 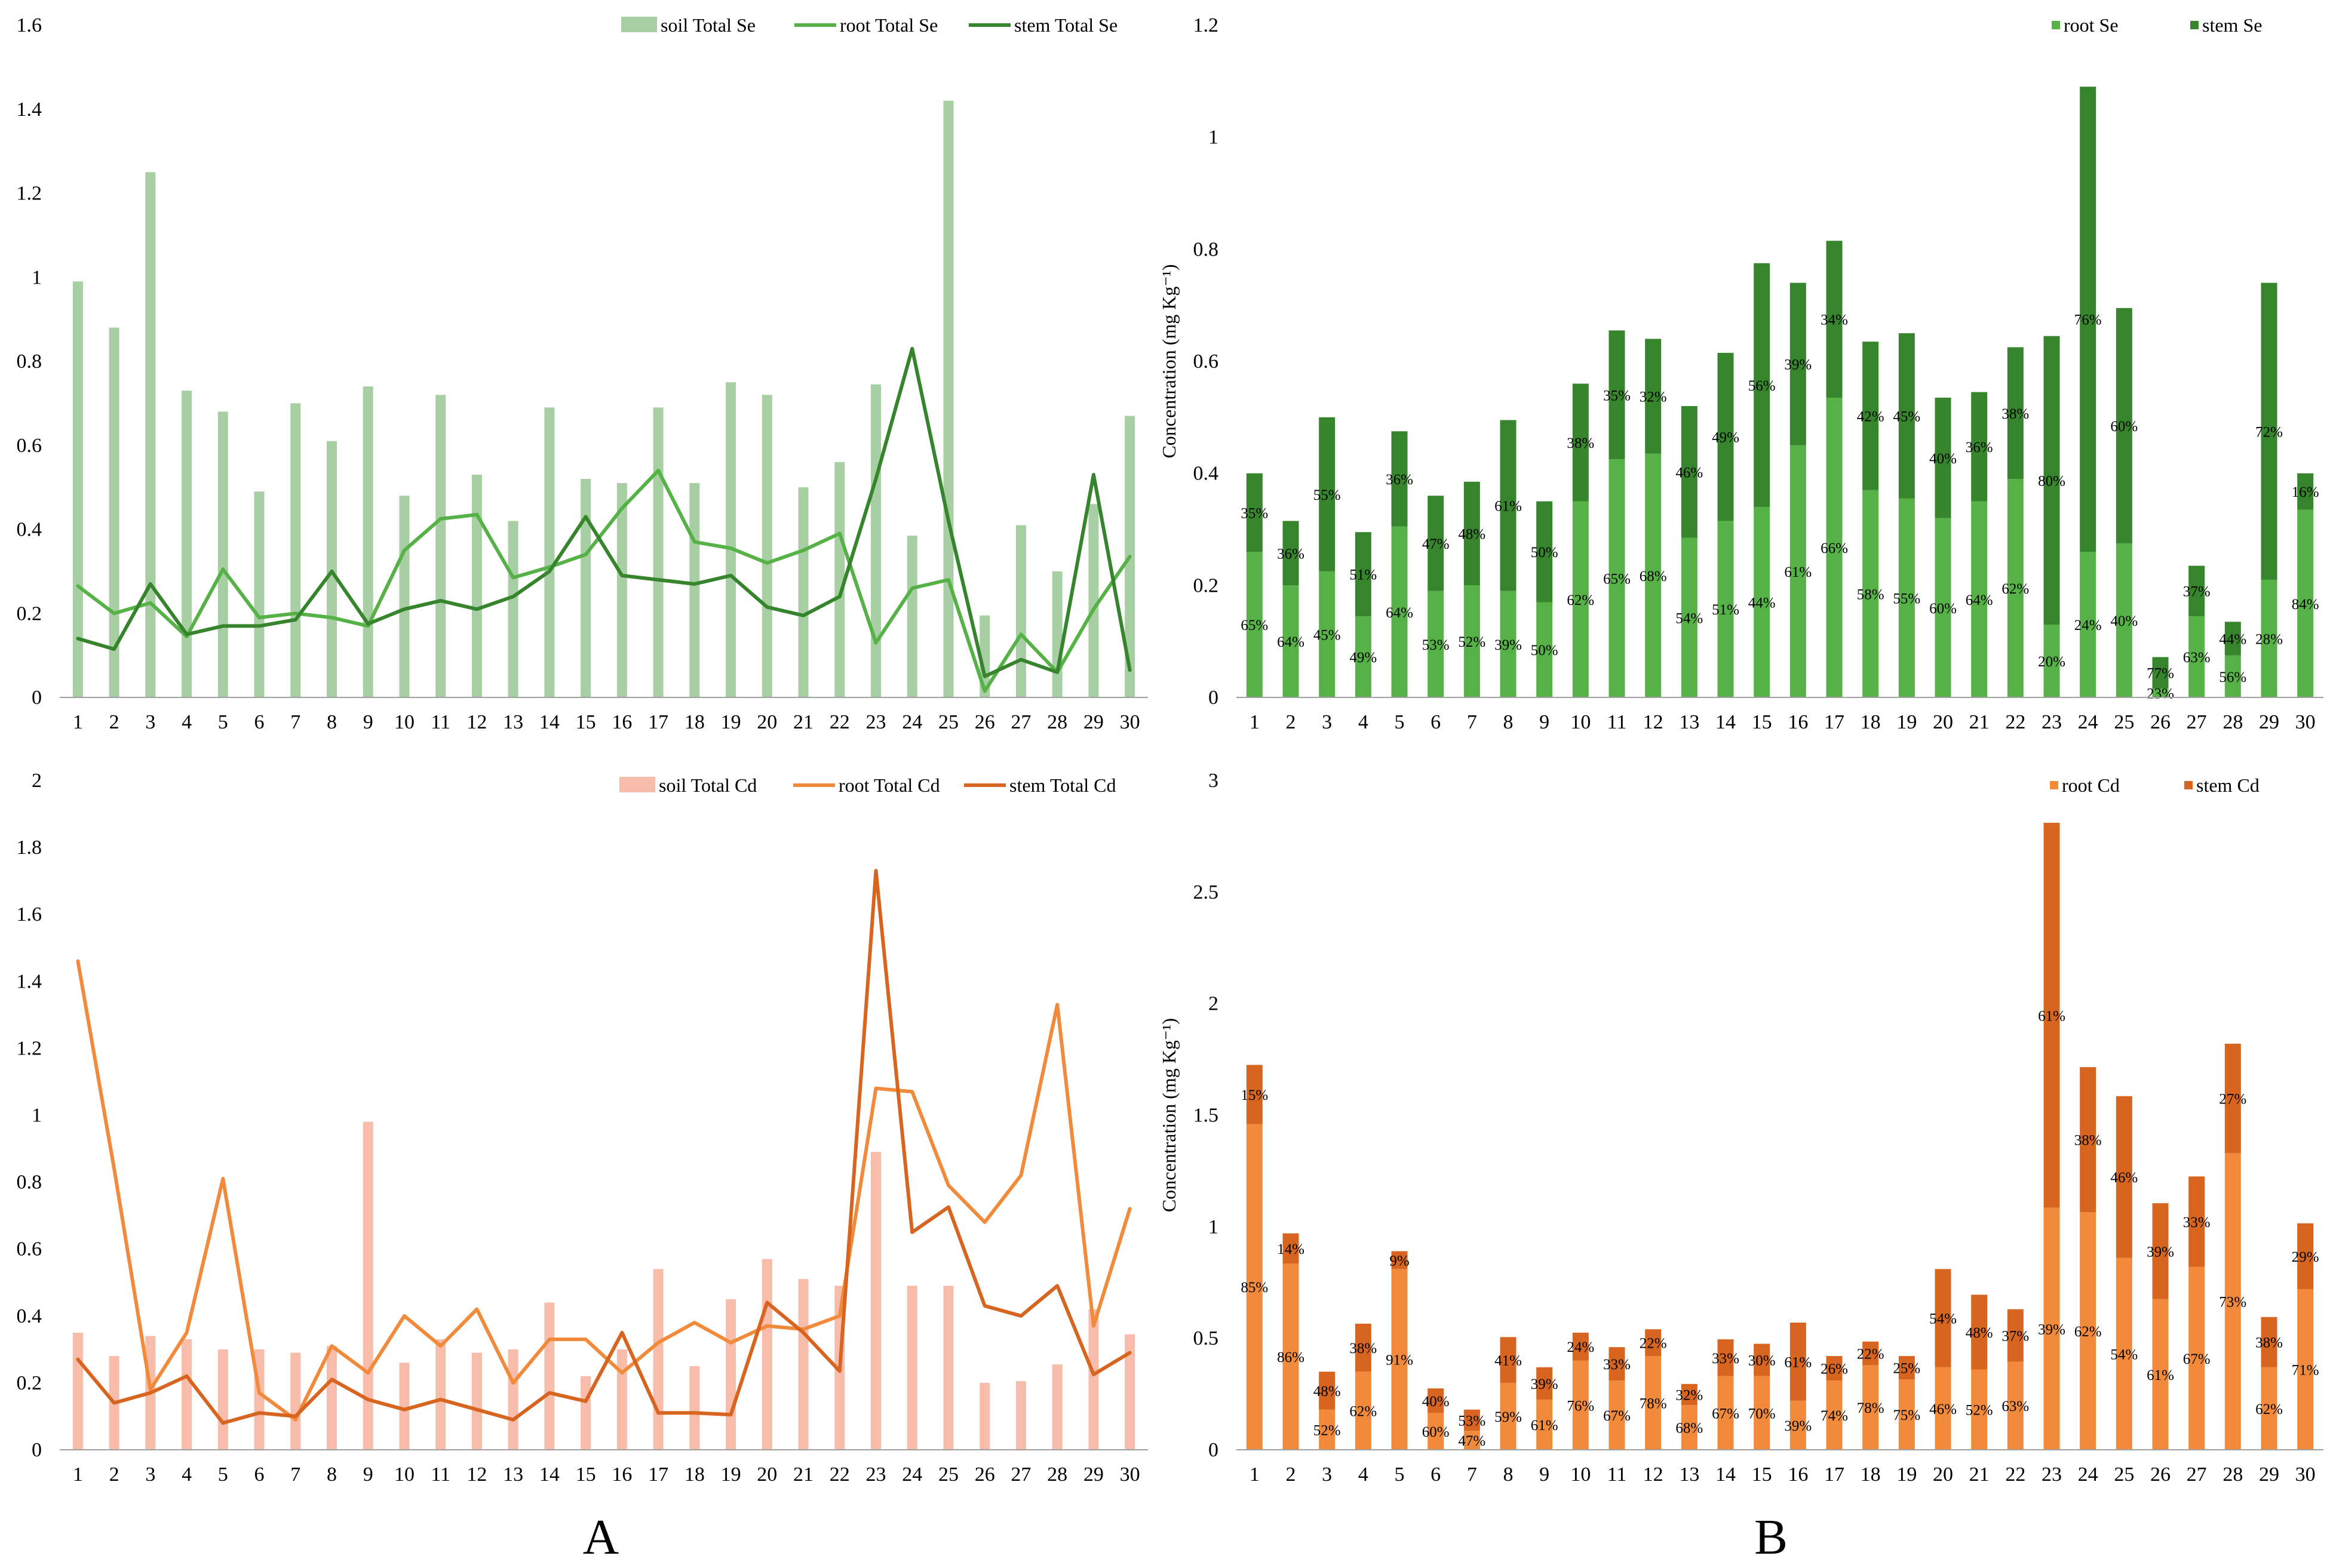 I want to click on pct-label-stem: 39%, so click(x=1545, y=1384).